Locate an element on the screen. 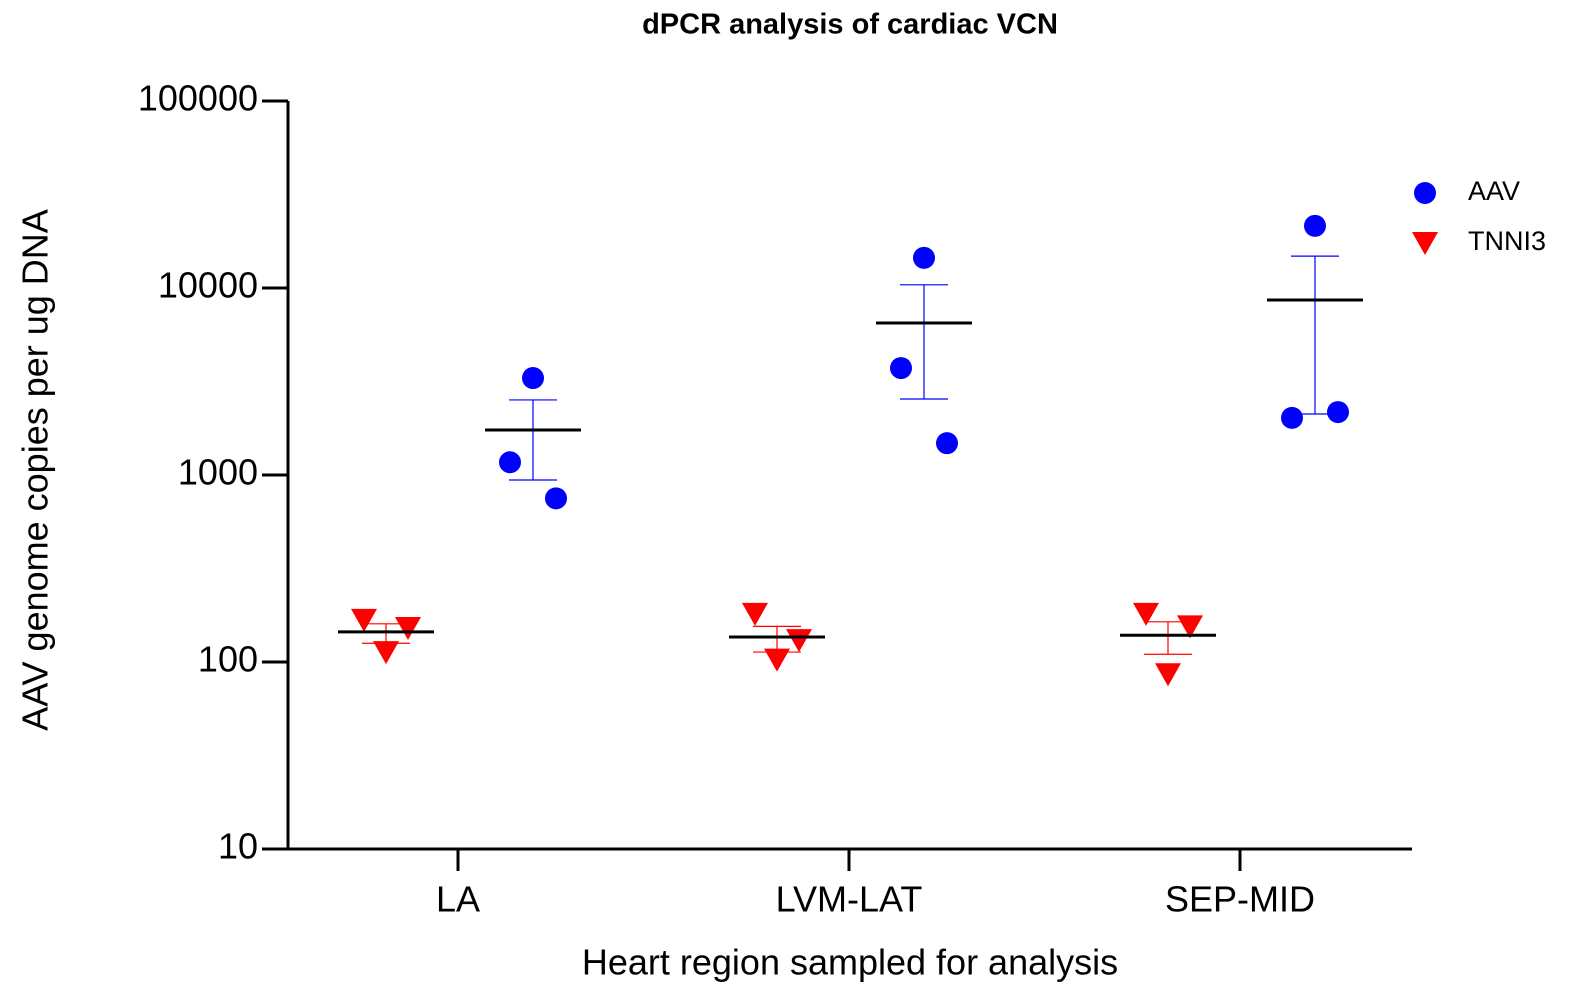 The image size is (1580, 995). y-tick-label: 100000 is located at coordinates (198, 98).